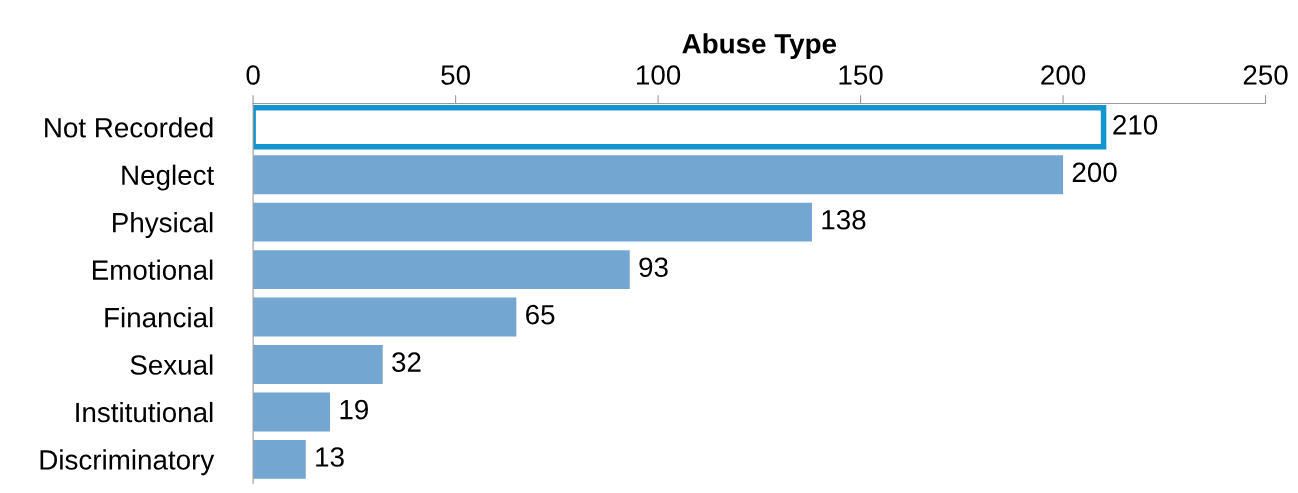 Image resolution: width=1298 pixels, height=493 pixels. Describe the element at coordinates (253, 75) in the screenshot. I see `x-tick-label: 0` at that location.